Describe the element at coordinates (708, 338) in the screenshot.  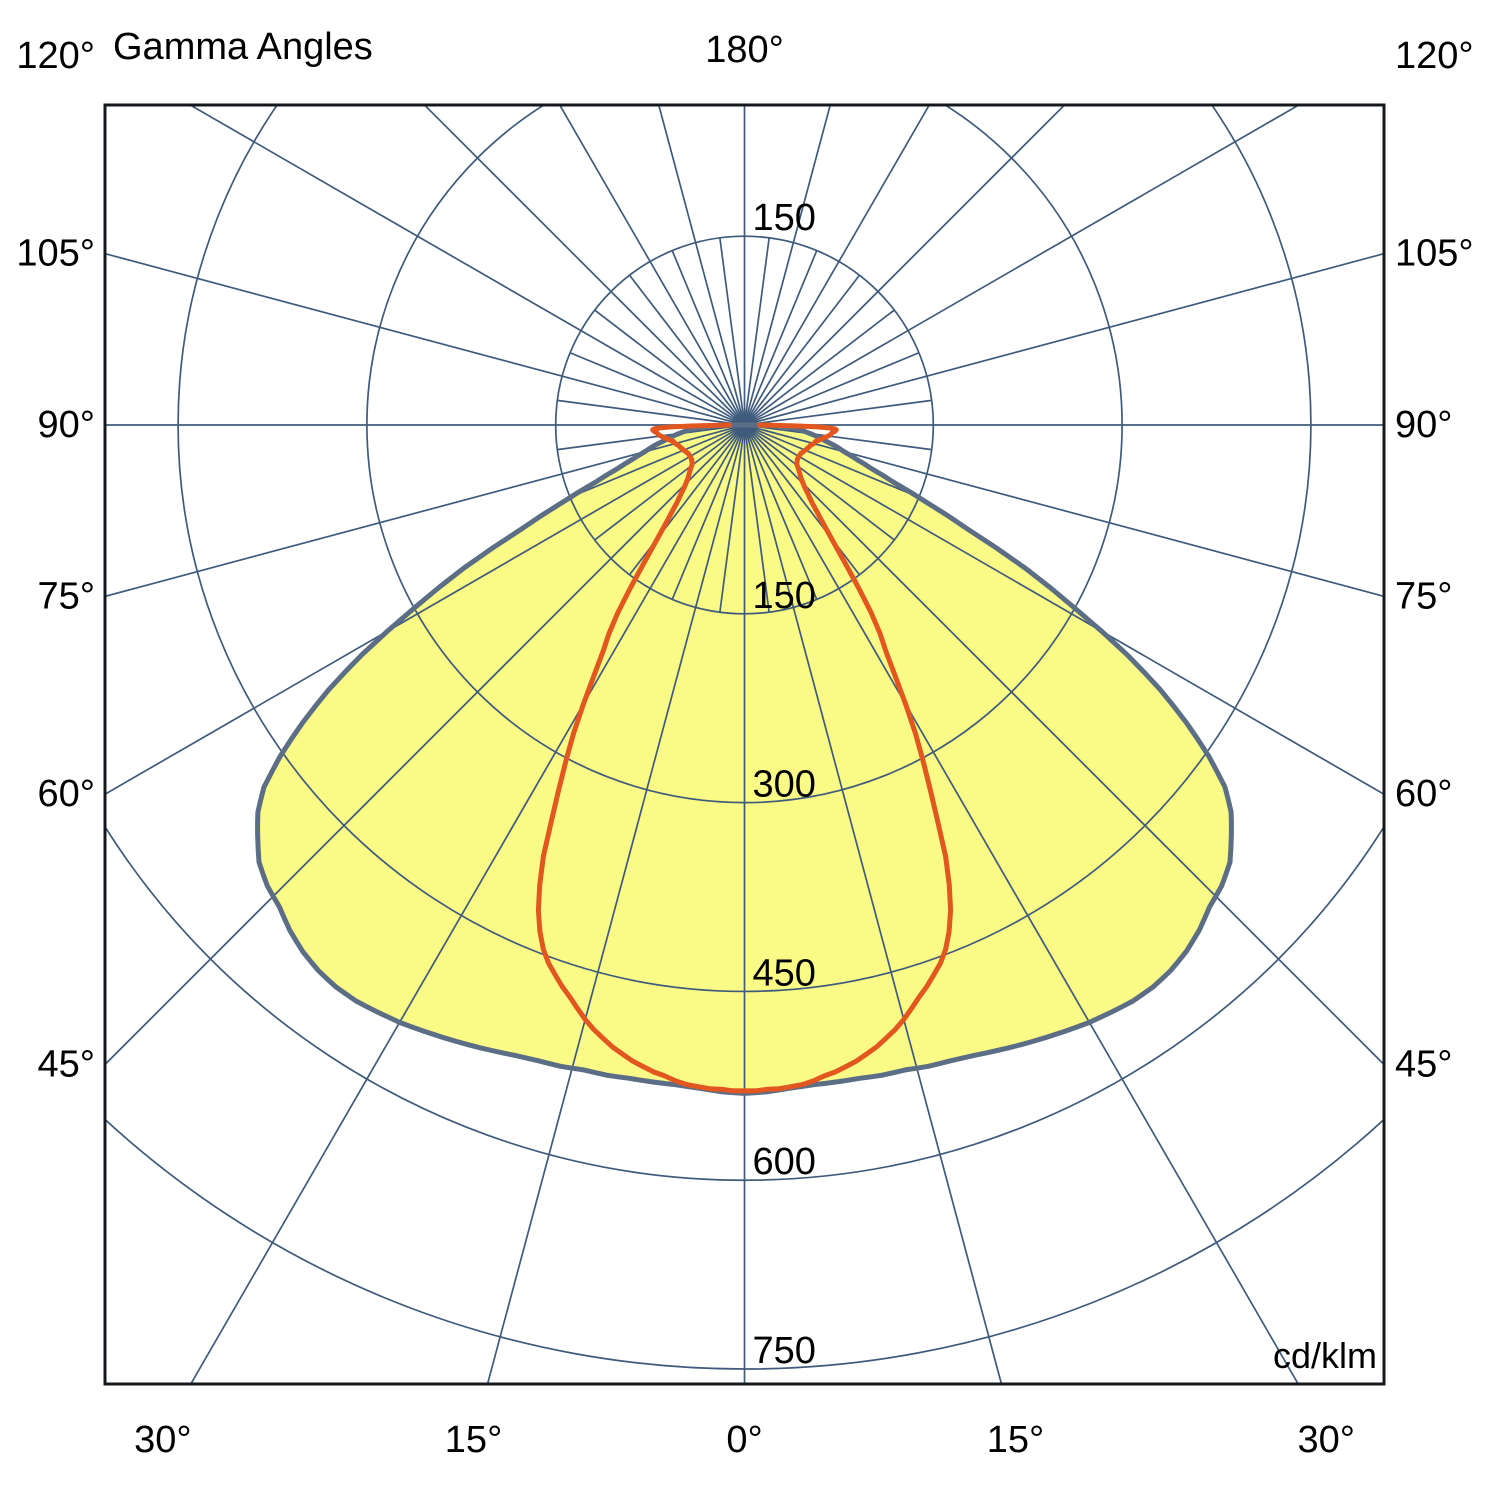
I see `fine-gamma-line-202.5` at that location.